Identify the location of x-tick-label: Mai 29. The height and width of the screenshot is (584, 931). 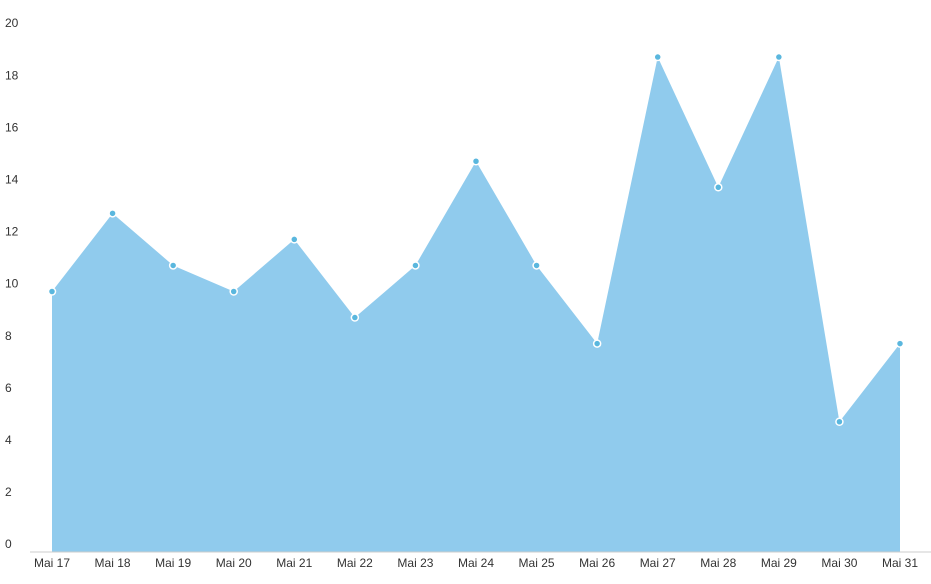
(779, 563).